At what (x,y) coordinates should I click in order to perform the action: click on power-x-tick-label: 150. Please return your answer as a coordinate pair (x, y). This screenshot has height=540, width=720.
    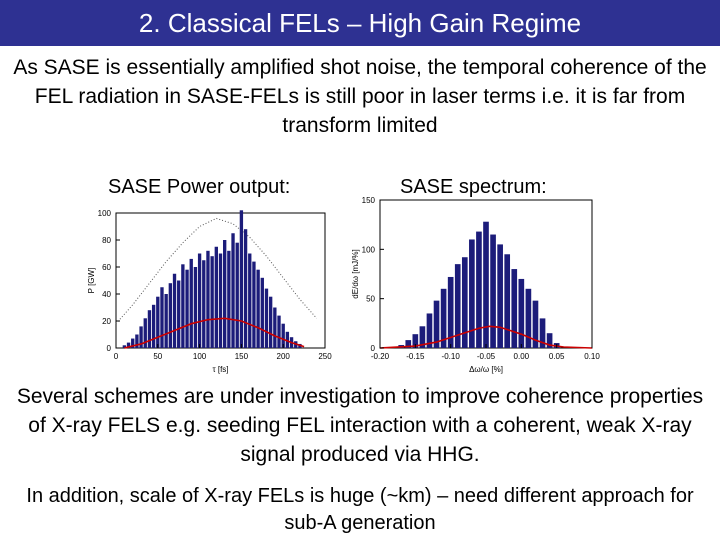
    Looking at the image, I should click on (242, 356).